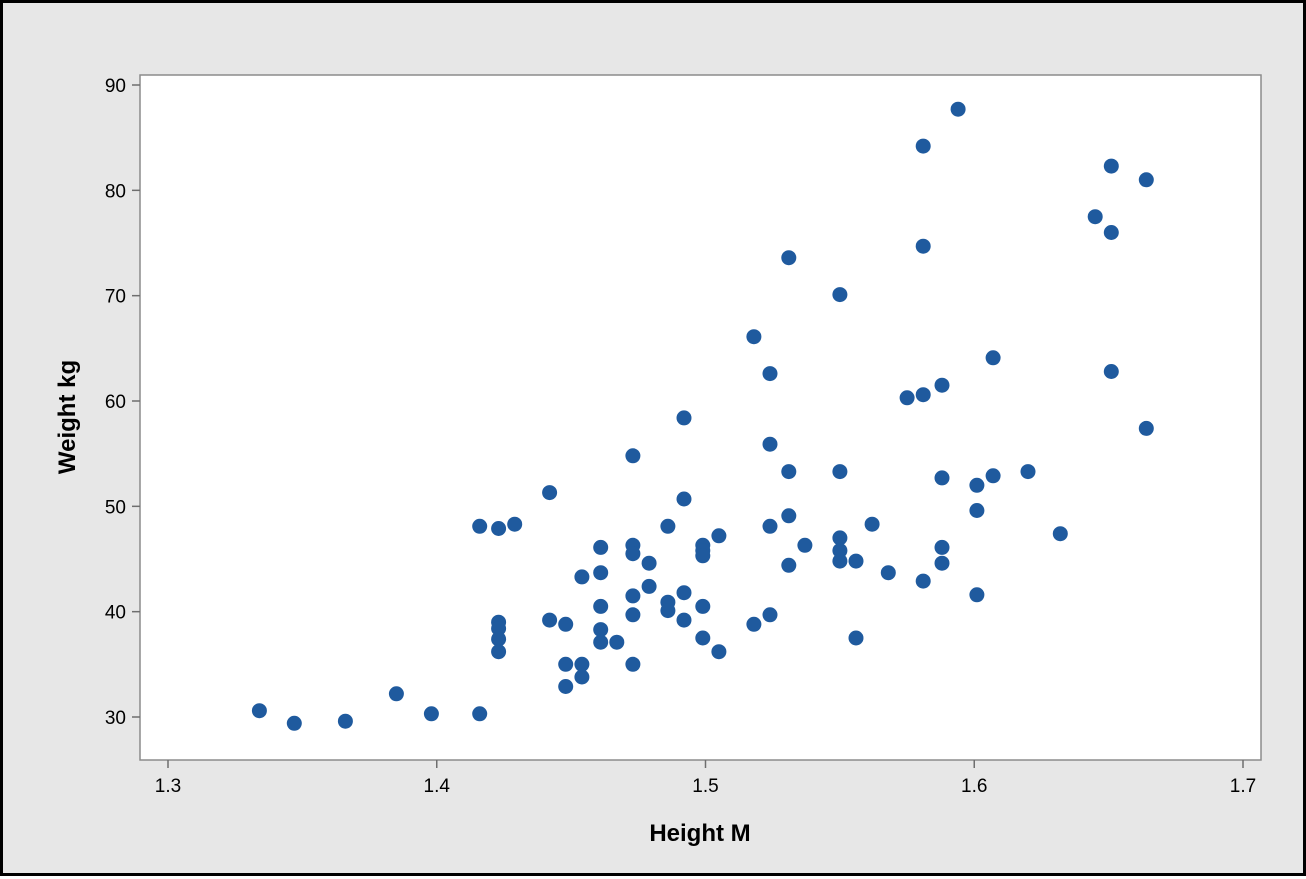 The image size is (1306, 879). Describe the element at coordinates (1243, 786) in the screenshot. I see `x-tick-label: 1.7` at that location.